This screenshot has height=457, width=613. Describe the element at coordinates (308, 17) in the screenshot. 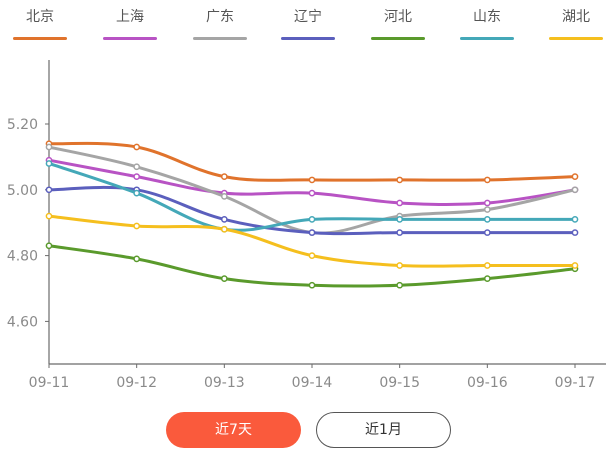

I see `legend-label: 辽宁` at that location.